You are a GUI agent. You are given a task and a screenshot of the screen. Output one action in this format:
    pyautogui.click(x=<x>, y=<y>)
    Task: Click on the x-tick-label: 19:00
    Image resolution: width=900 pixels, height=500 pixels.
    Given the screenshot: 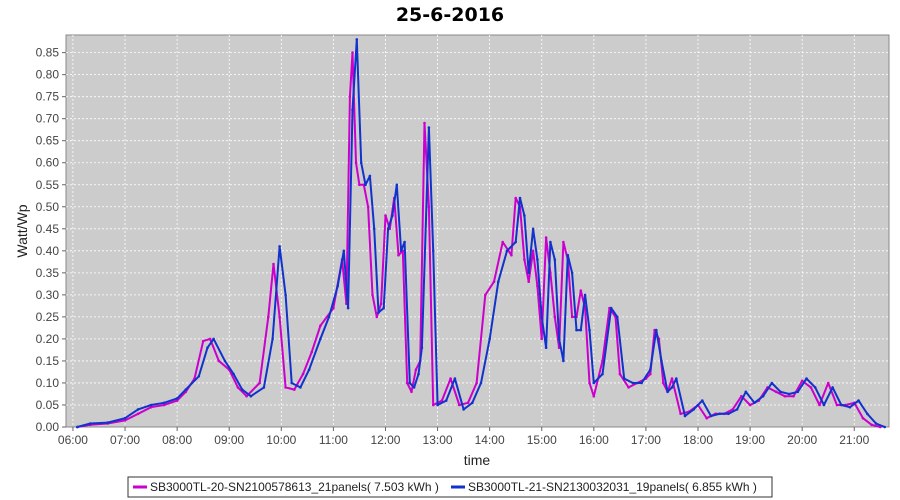 What is the action you would take?
    pyautogui.click(x=750, y=440)
    